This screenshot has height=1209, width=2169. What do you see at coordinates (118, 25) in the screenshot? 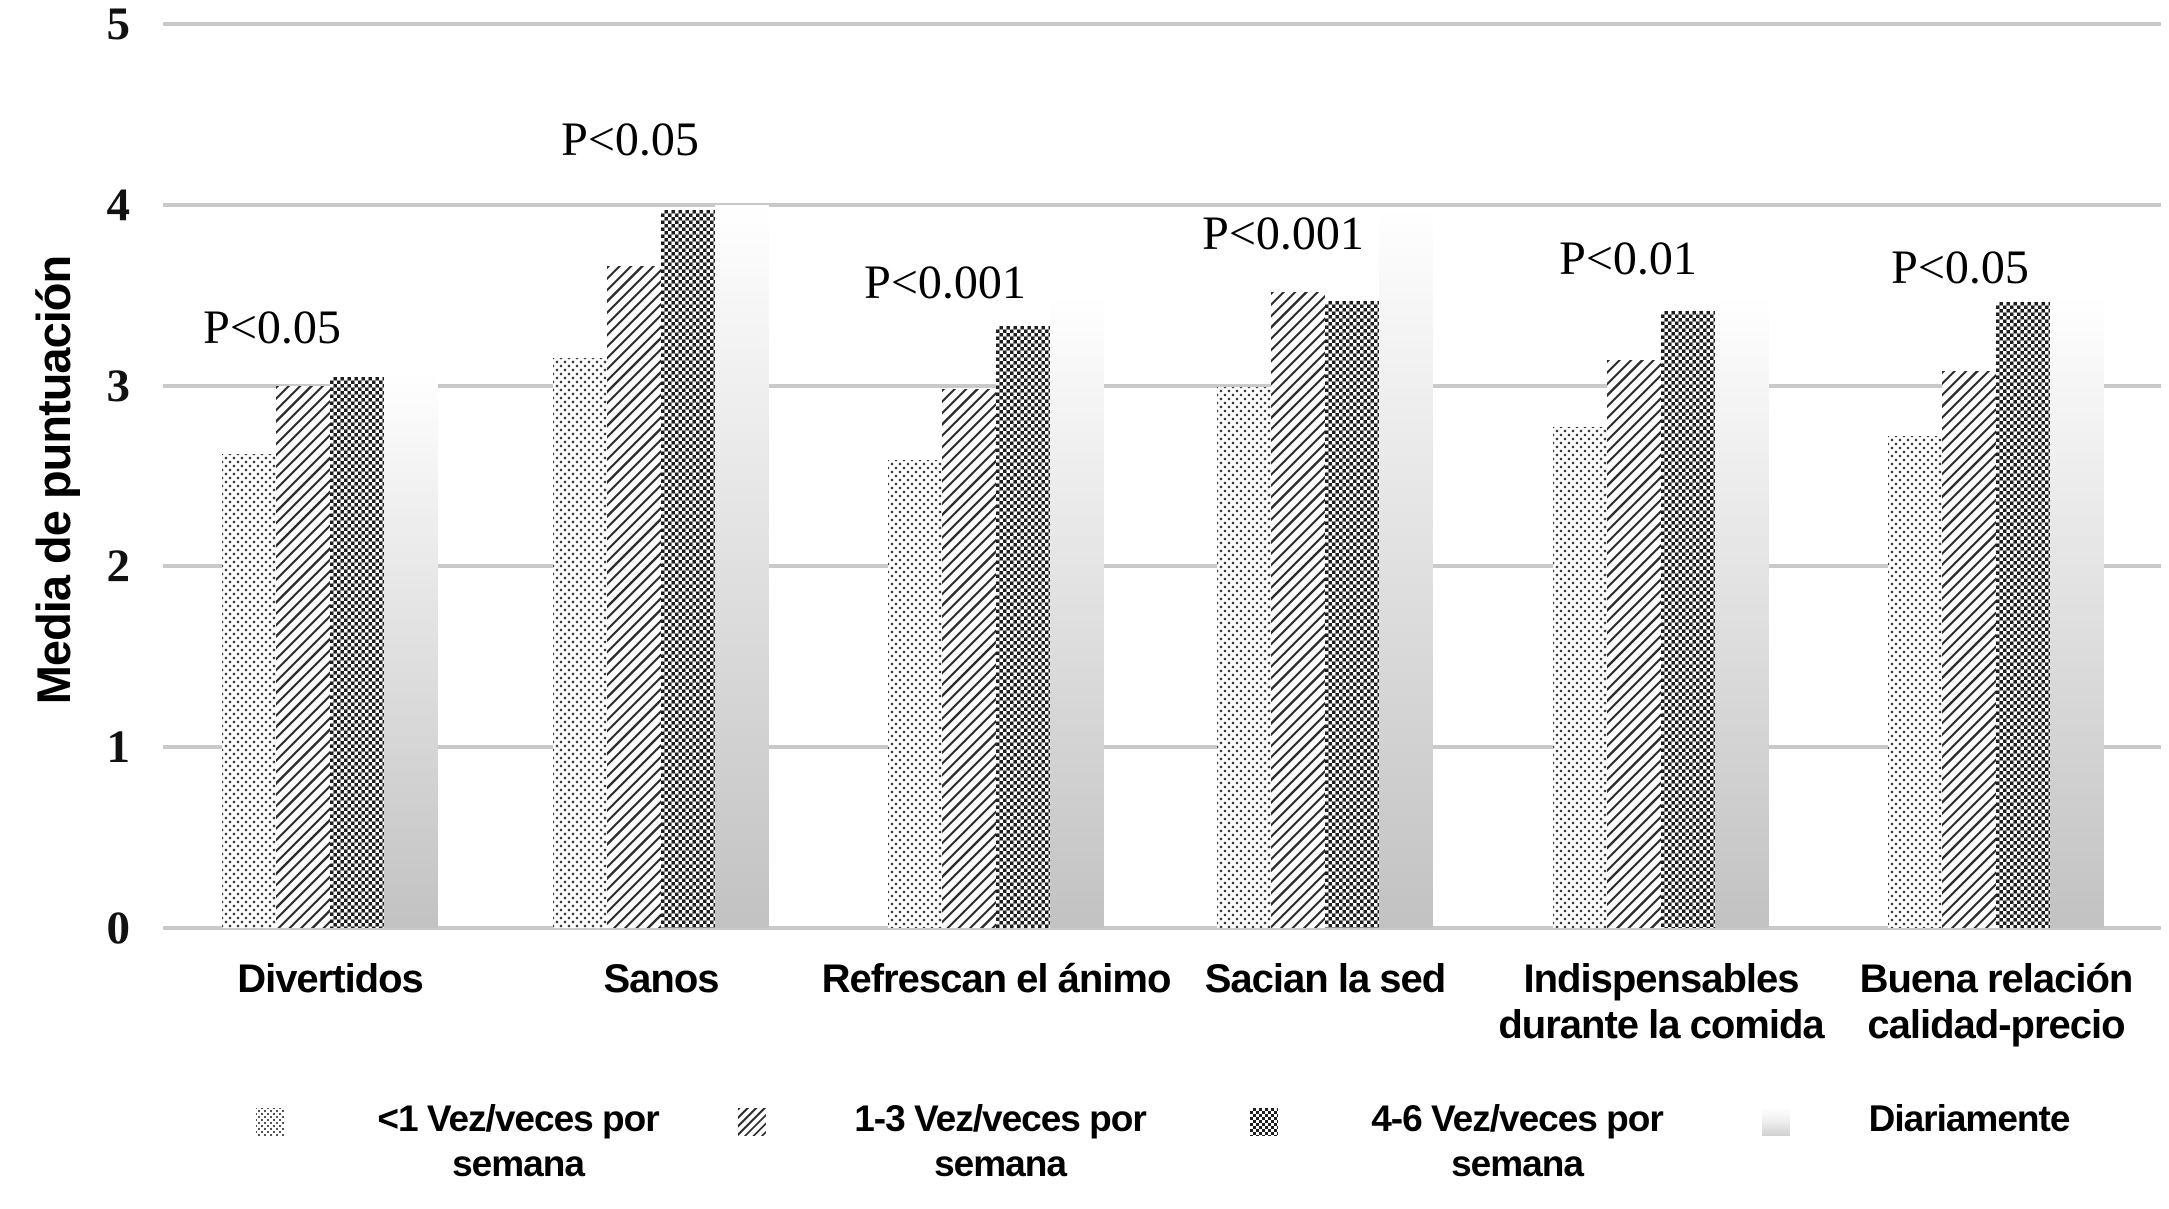
I see `y-tick-label: 5` at bounding box center [118, 25].